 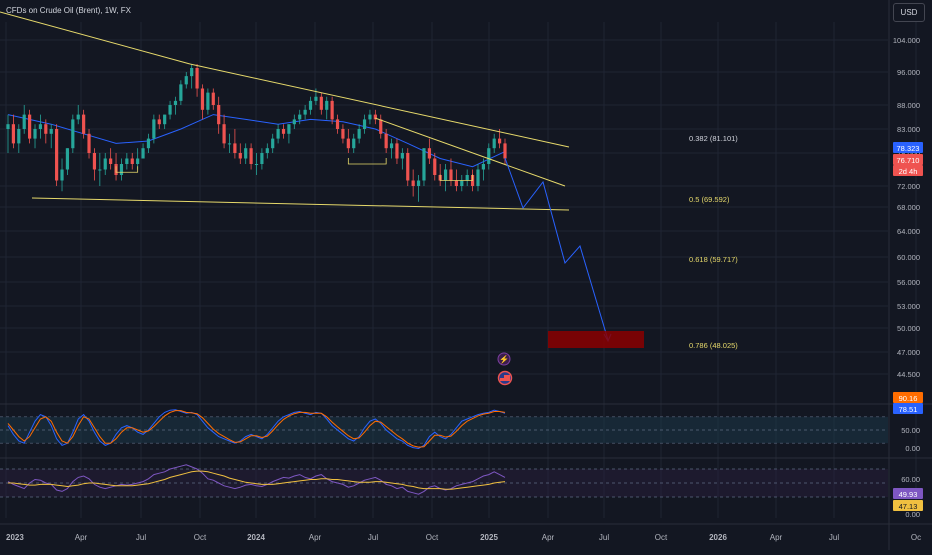 I want to click on rsi-badge-label: 47.13, so click(x=908, y=506).